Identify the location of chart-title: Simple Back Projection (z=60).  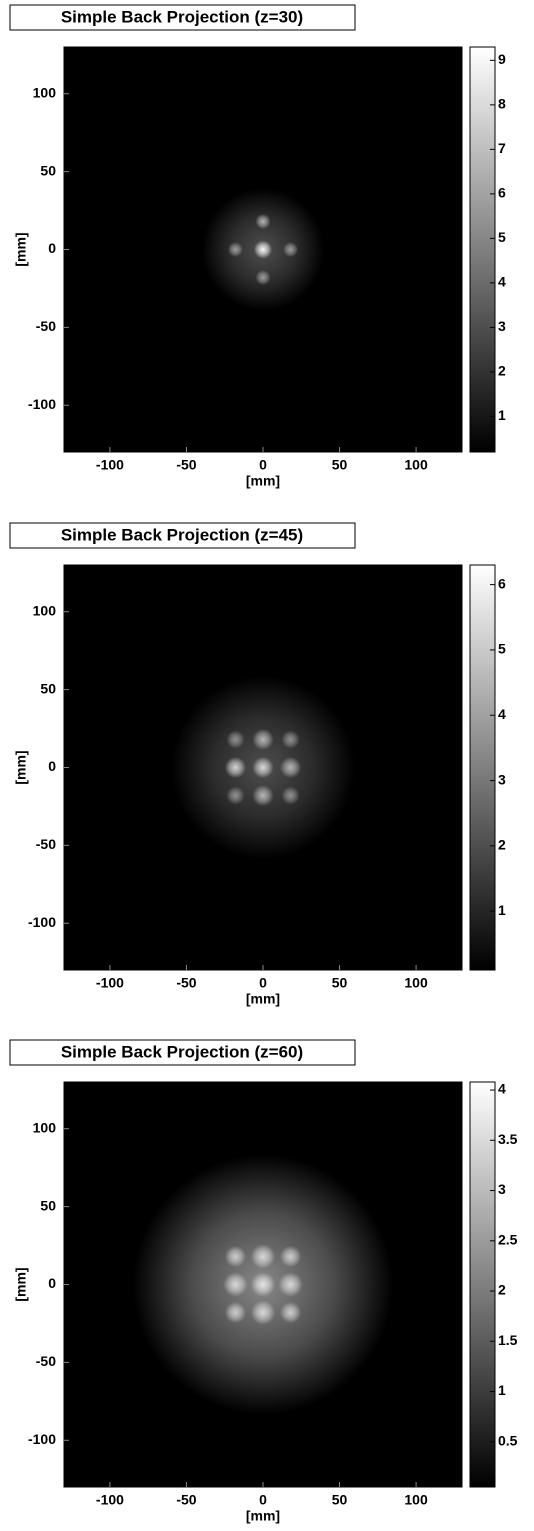
(182, 1051).